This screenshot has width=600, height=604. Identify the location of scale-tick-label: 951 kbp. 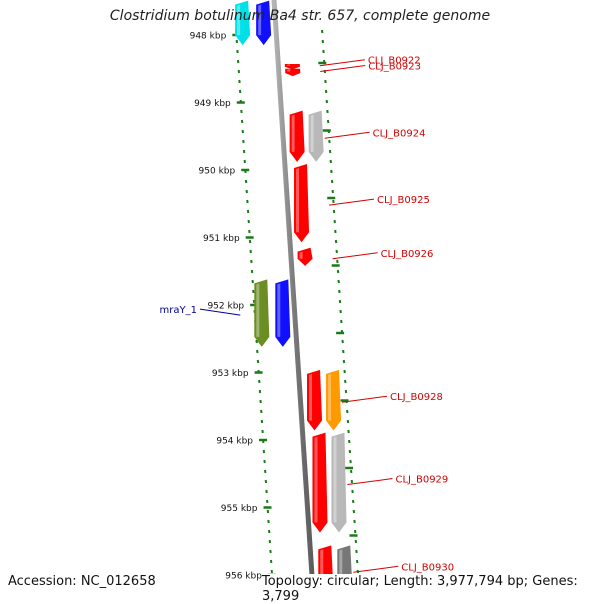
(221, 239).